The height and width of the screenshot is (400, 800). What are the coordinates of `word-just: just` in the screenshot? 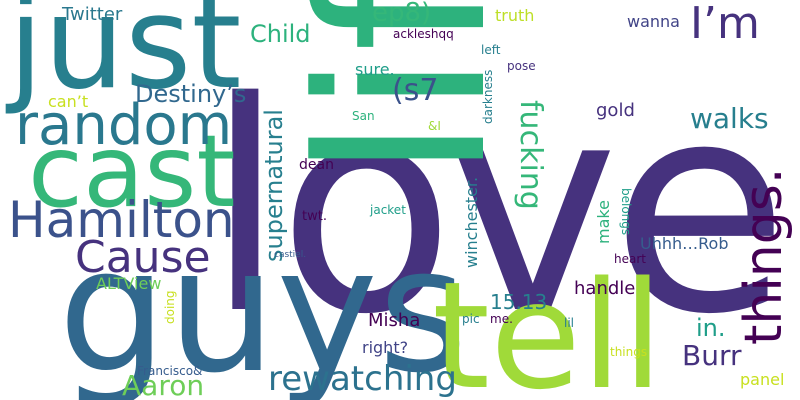 It's located at (125, 59).